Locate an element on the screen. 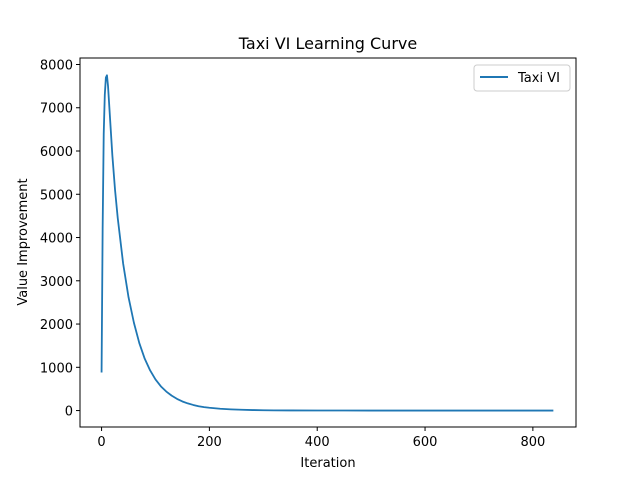  legend: Taxi VI is located at coordinates (522, 78).